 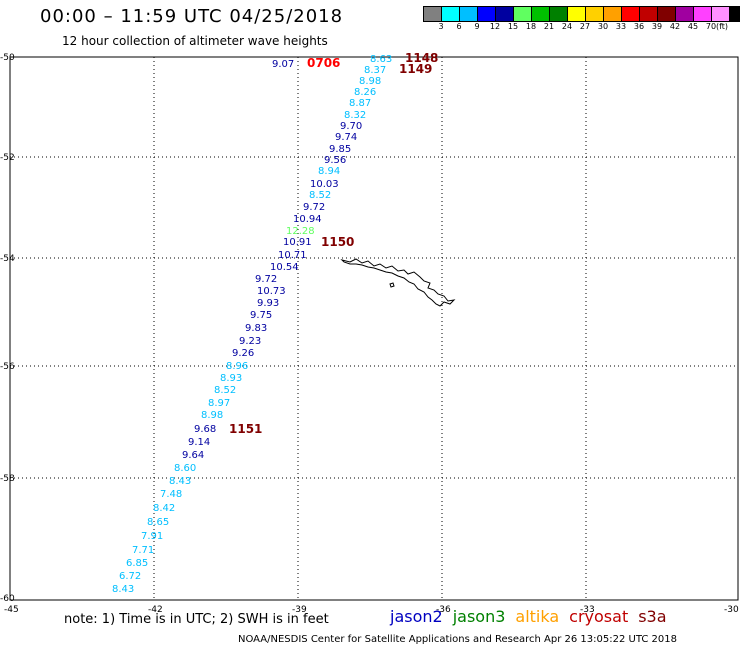 What do you see at coordinates (231, 378) in the screenshot?
I see `wave-height-value: 8.93` at bounding box center [231, 378].